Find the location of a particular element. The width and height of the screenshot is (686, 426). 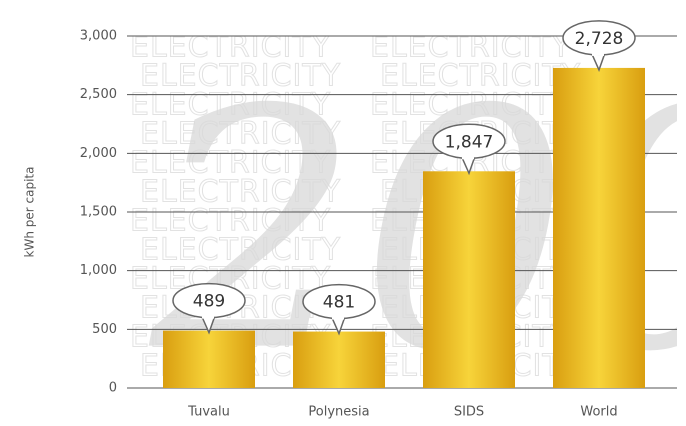

y-tick-label: 500 is located at coordinates (104, 329).